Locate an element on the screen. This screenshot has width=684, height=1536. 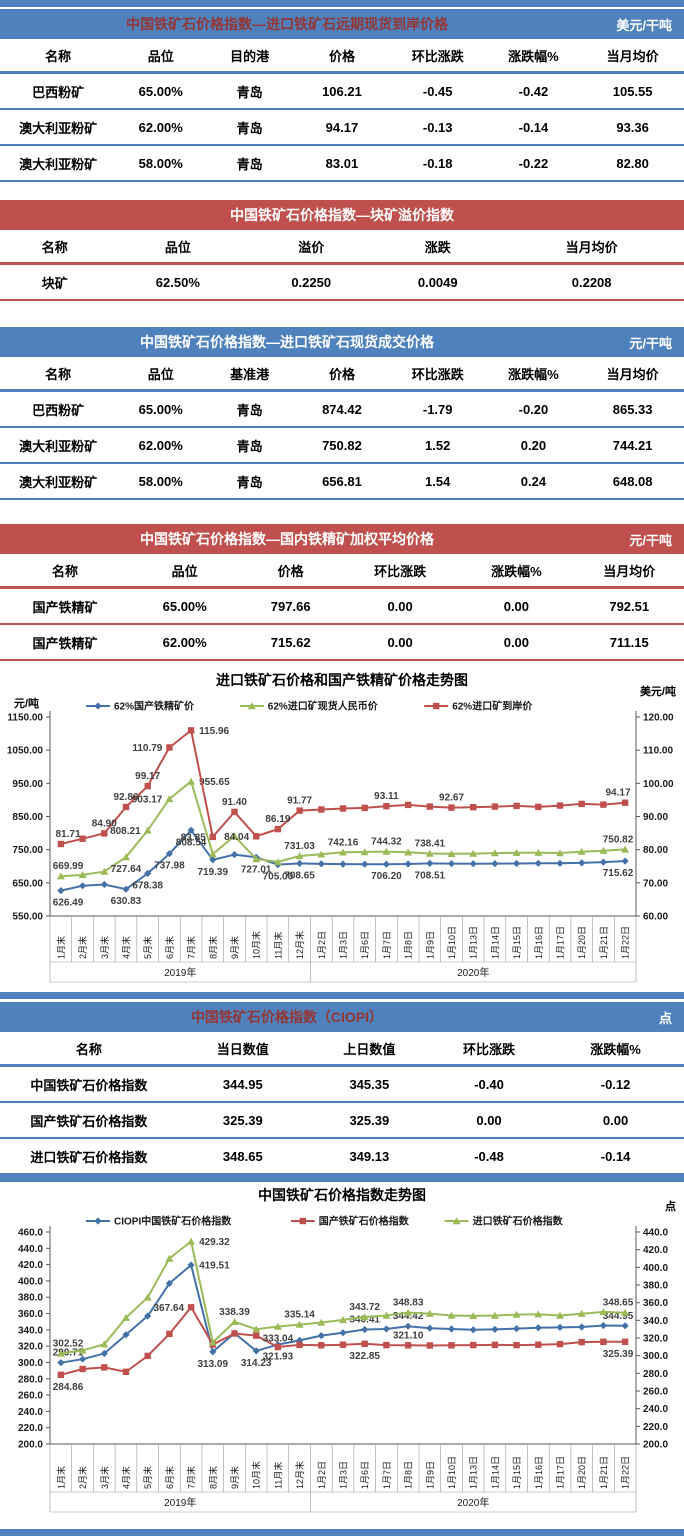
table-unit: 元/干吨 is located at coordinates (650, 540).